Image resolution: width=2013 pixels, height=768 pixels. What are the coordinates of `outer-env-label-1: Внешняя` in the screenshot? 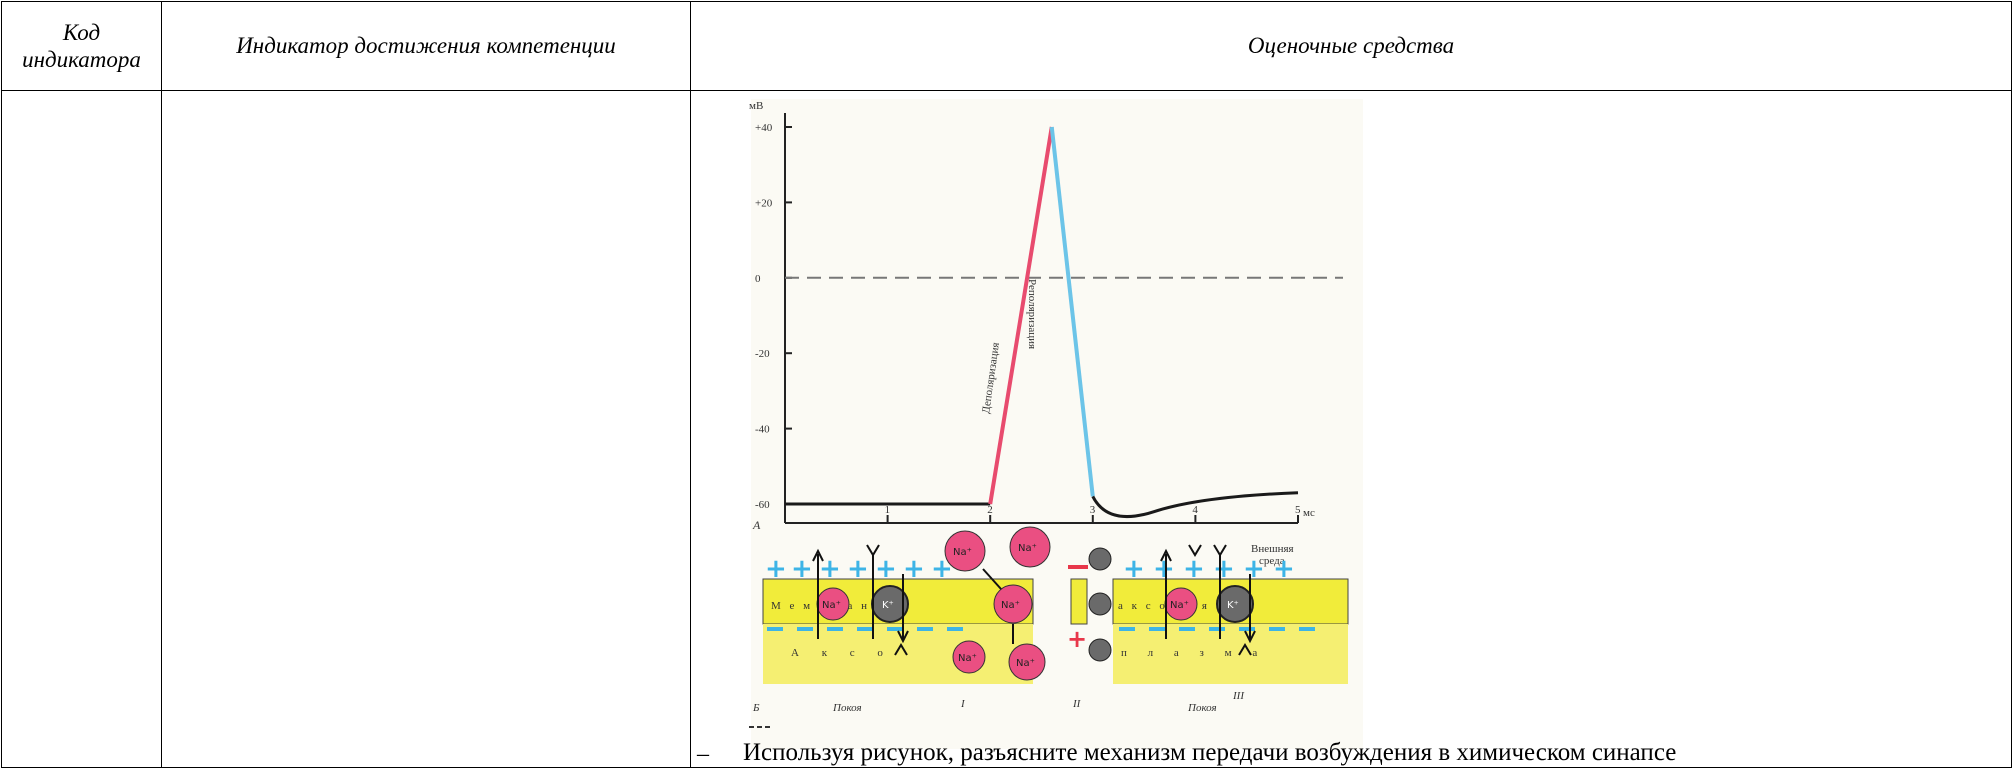 It's located at (1272, 549).